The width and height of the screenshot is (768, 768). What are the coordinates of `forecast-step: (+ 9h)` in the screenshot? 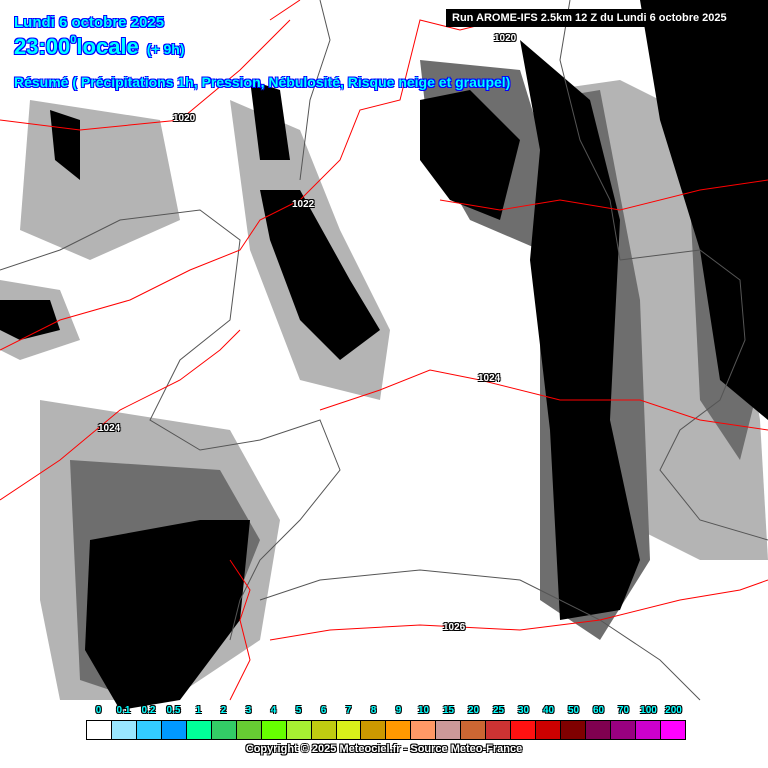 It's located at (165, 49).